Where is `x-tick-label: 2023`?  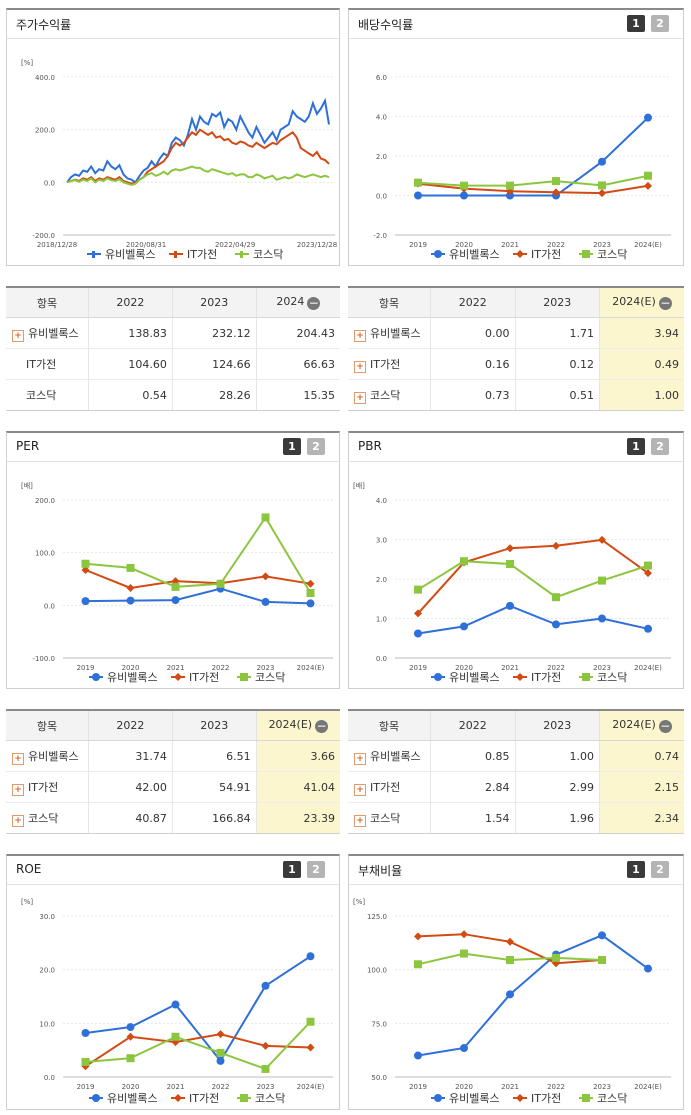 x-tick-label: 2023 is located at coordinates (266, 668).